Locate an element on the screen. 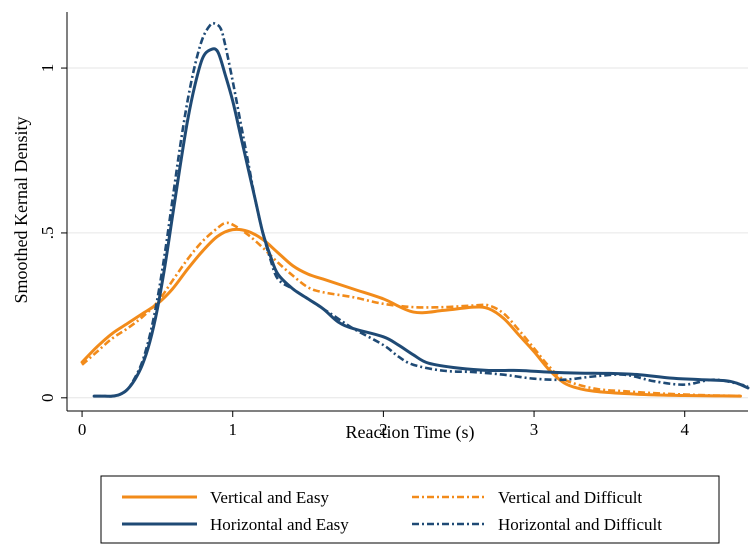 This screenshot has width=750, height=545. legend-label-2: Horizontal and Easy is located at coordinates (279, 524).